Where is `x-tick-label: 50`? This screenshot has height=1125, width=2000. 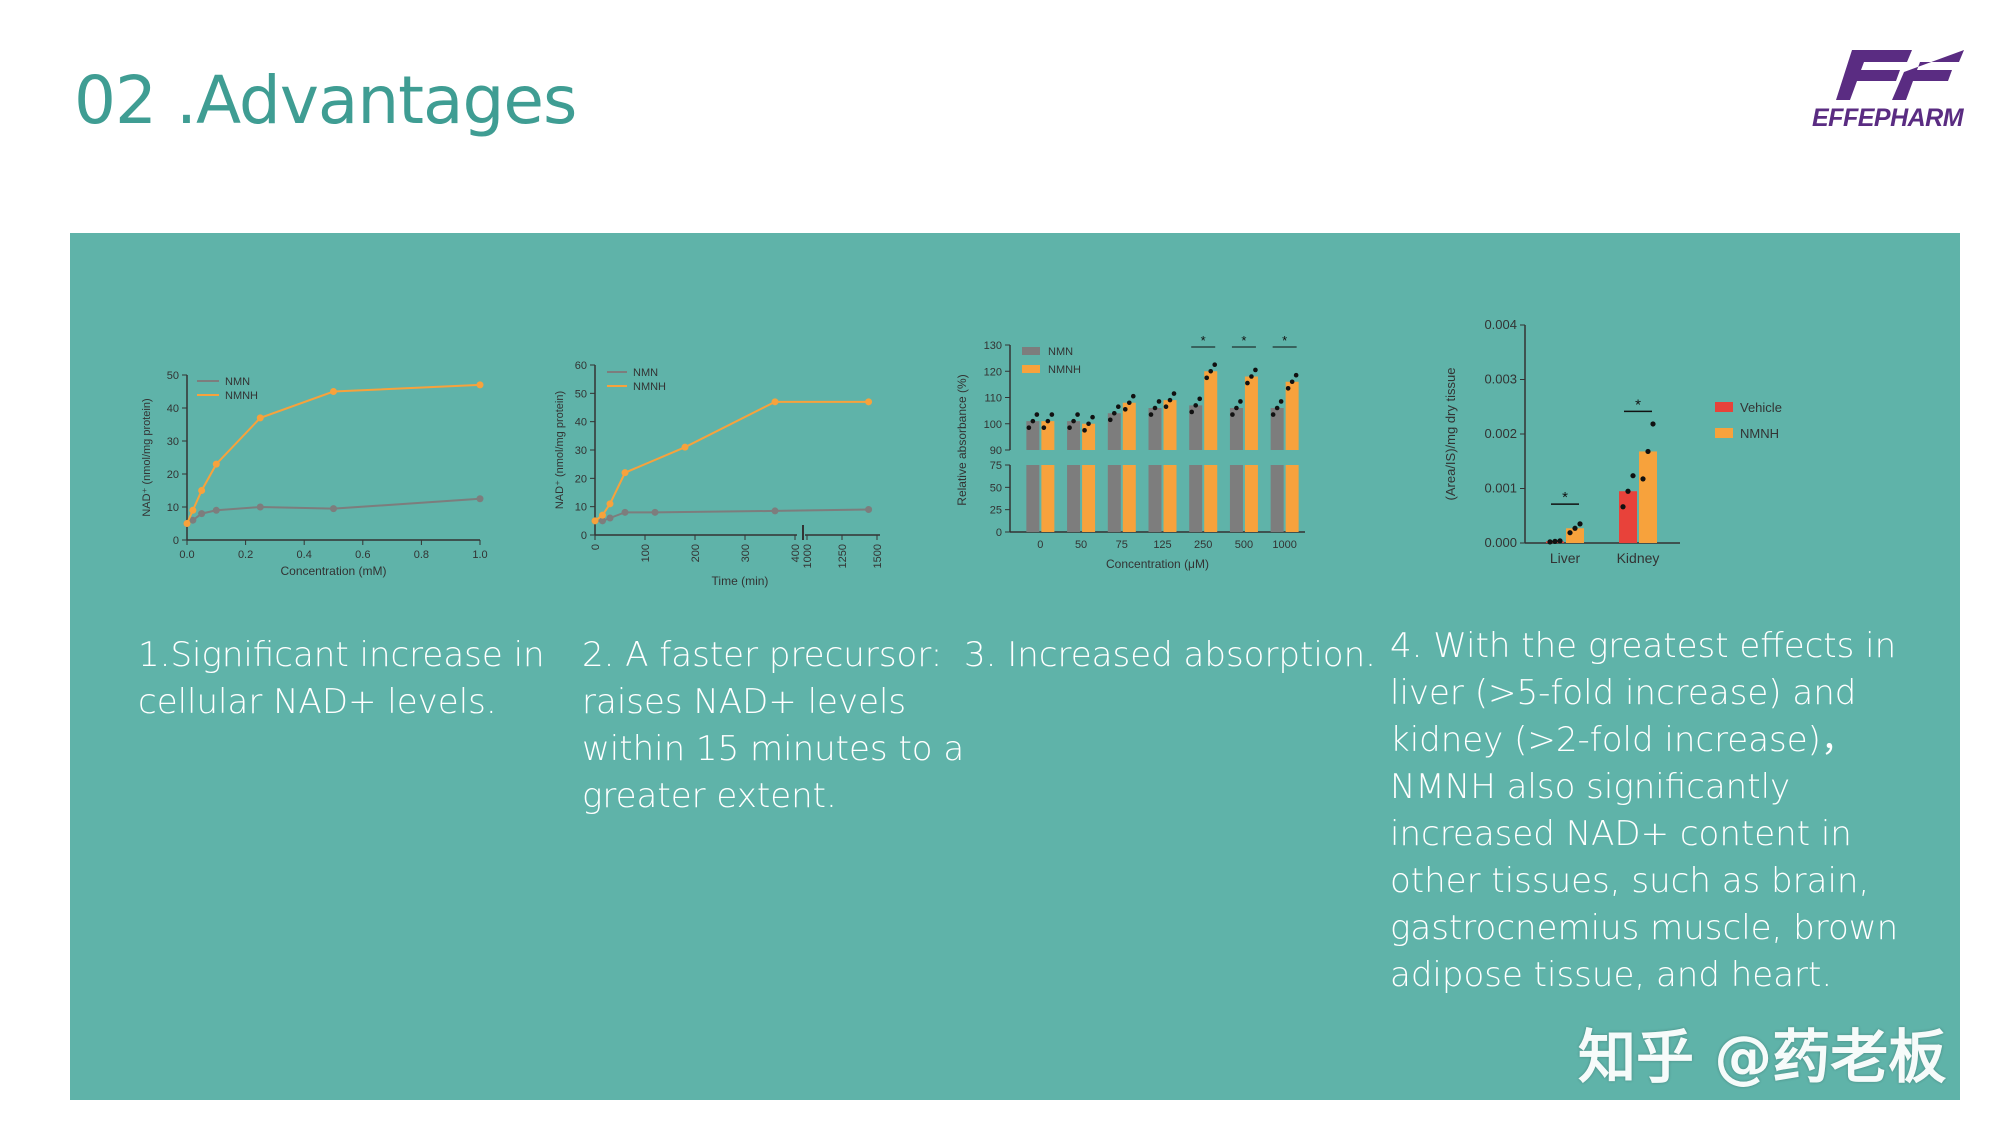 x-tick-label: 50 is located at coordinates (1081, 545).